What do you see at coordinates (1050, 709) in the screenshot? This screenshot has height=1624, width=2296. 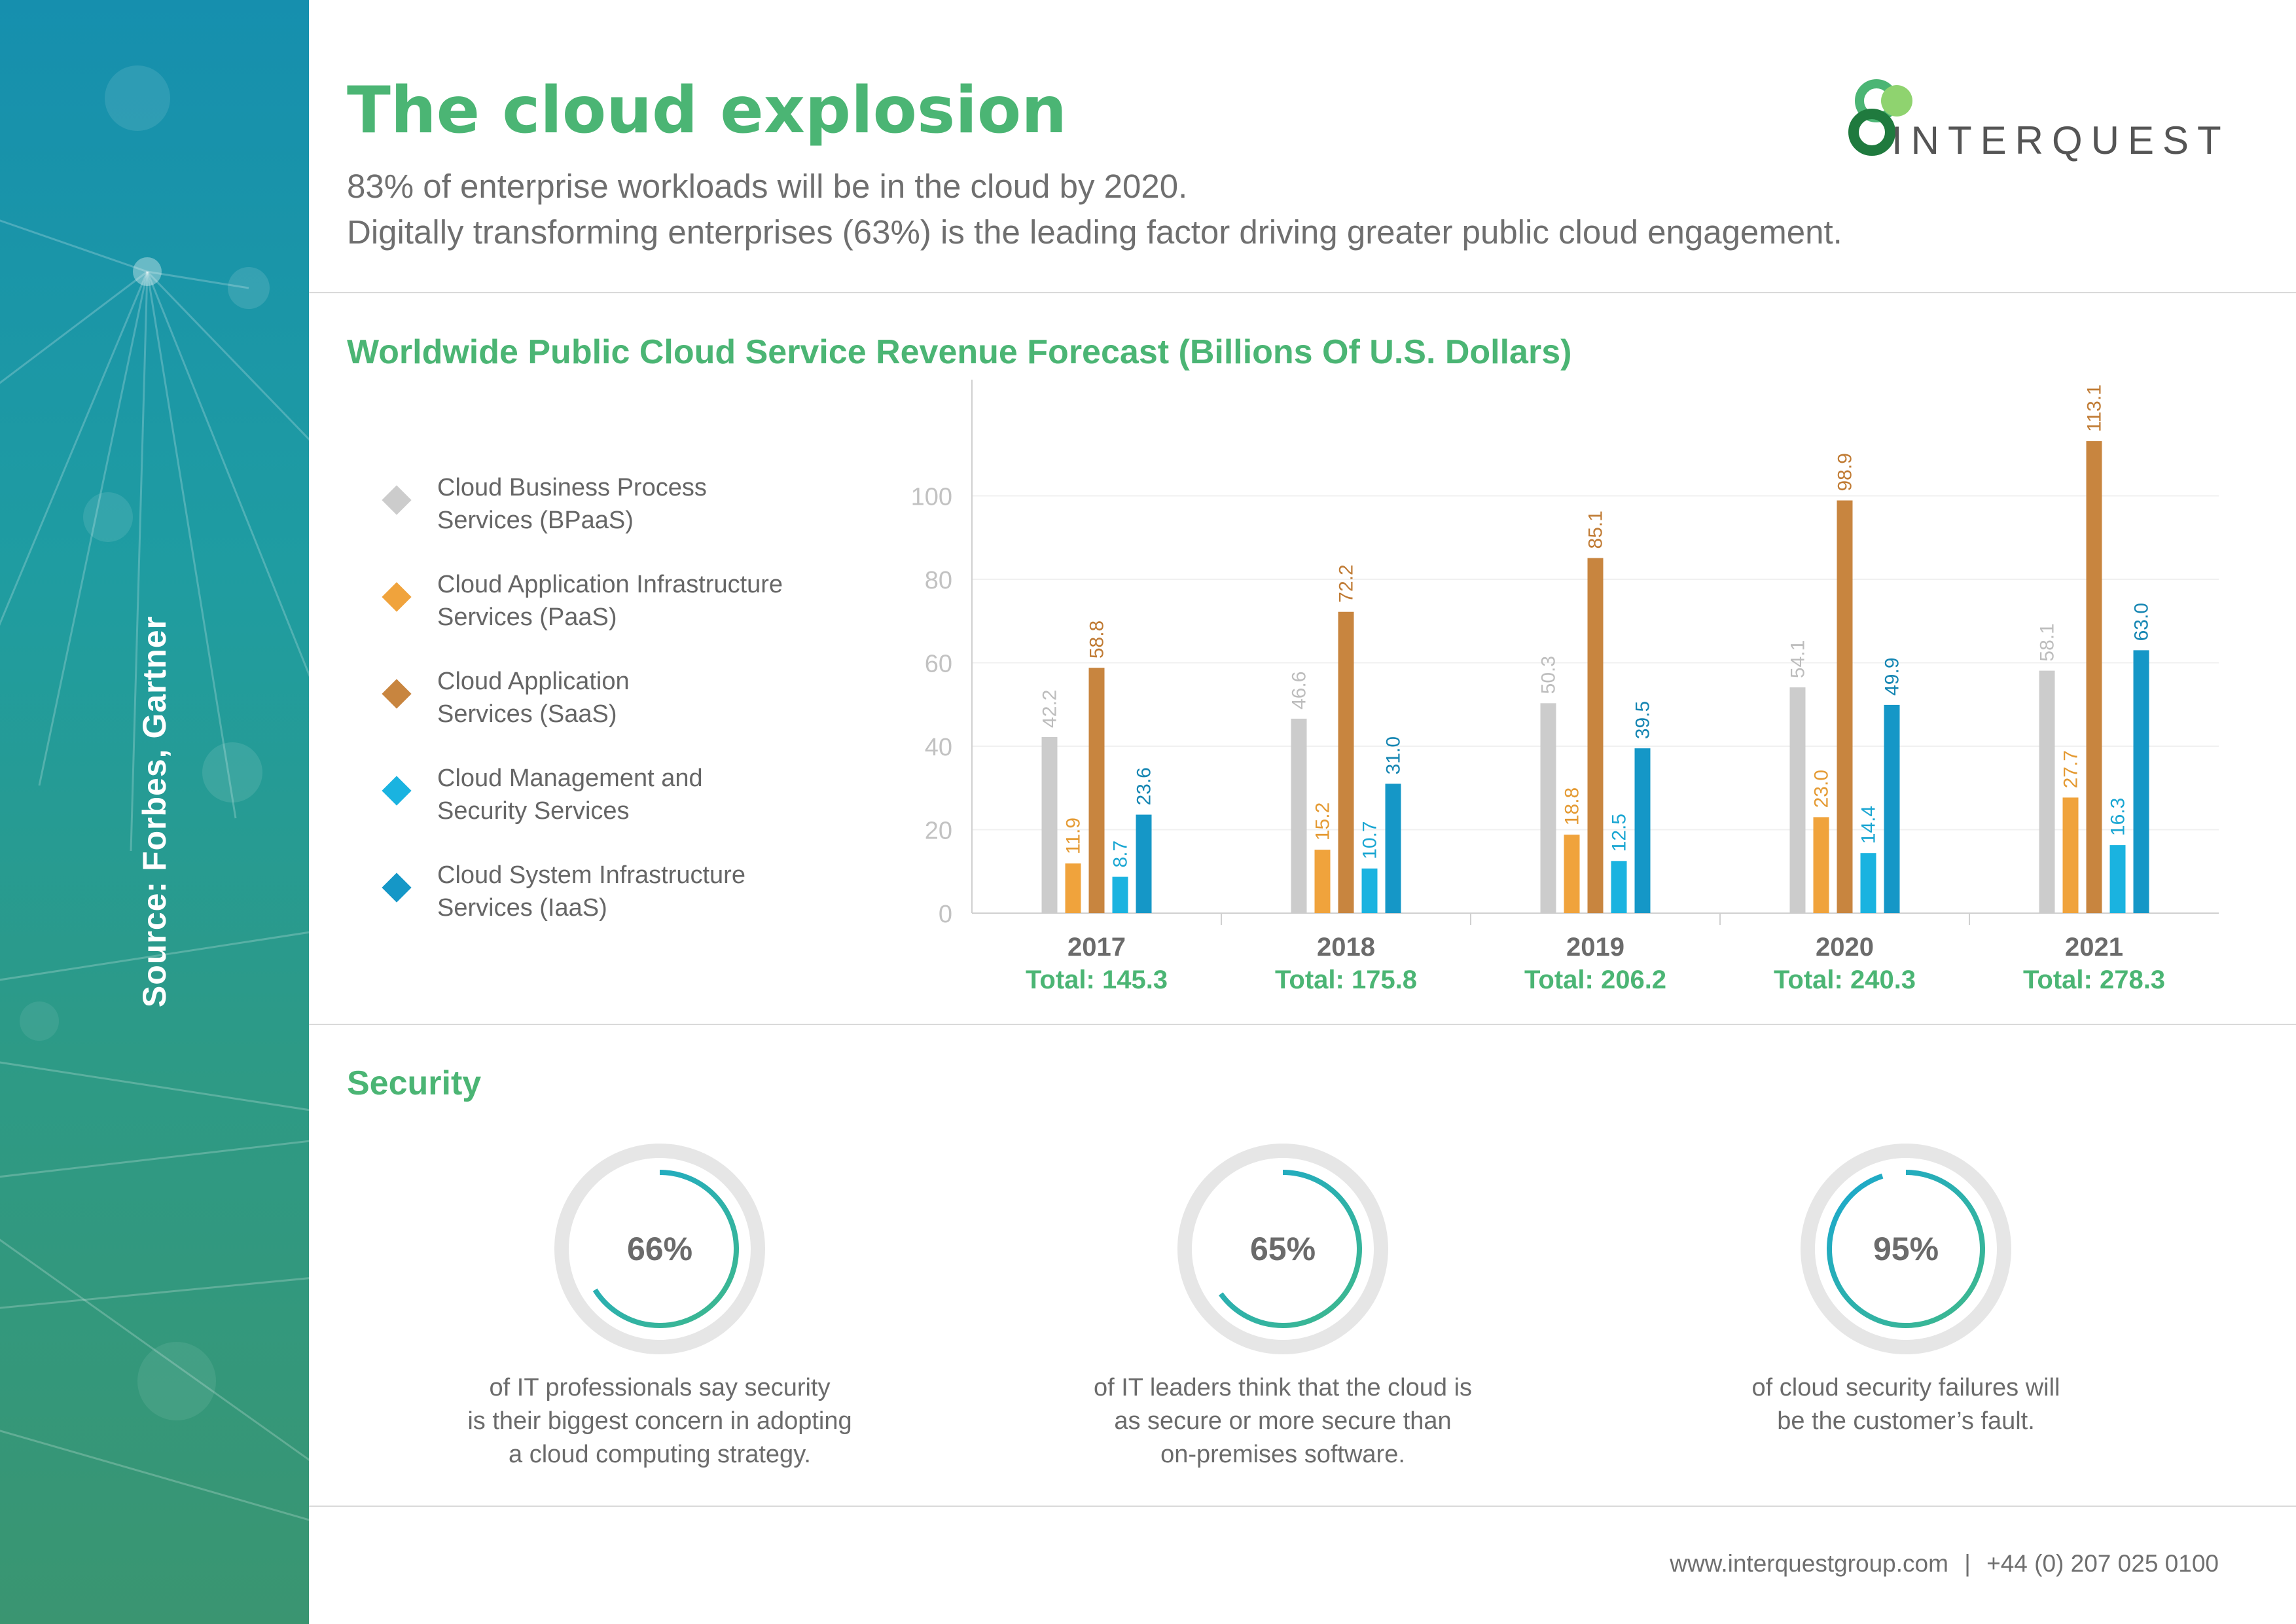 I see `data-label: 42.2` at bounding box center [1050, 709].